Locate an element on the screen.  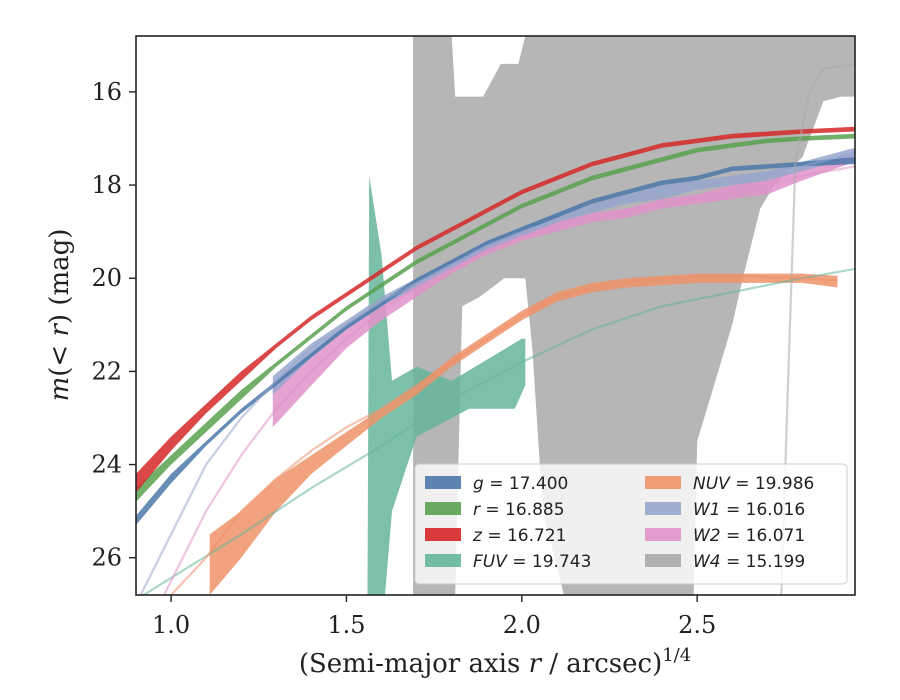
legend-label-g: g = 17.400 is located at coordinates (520, 484).